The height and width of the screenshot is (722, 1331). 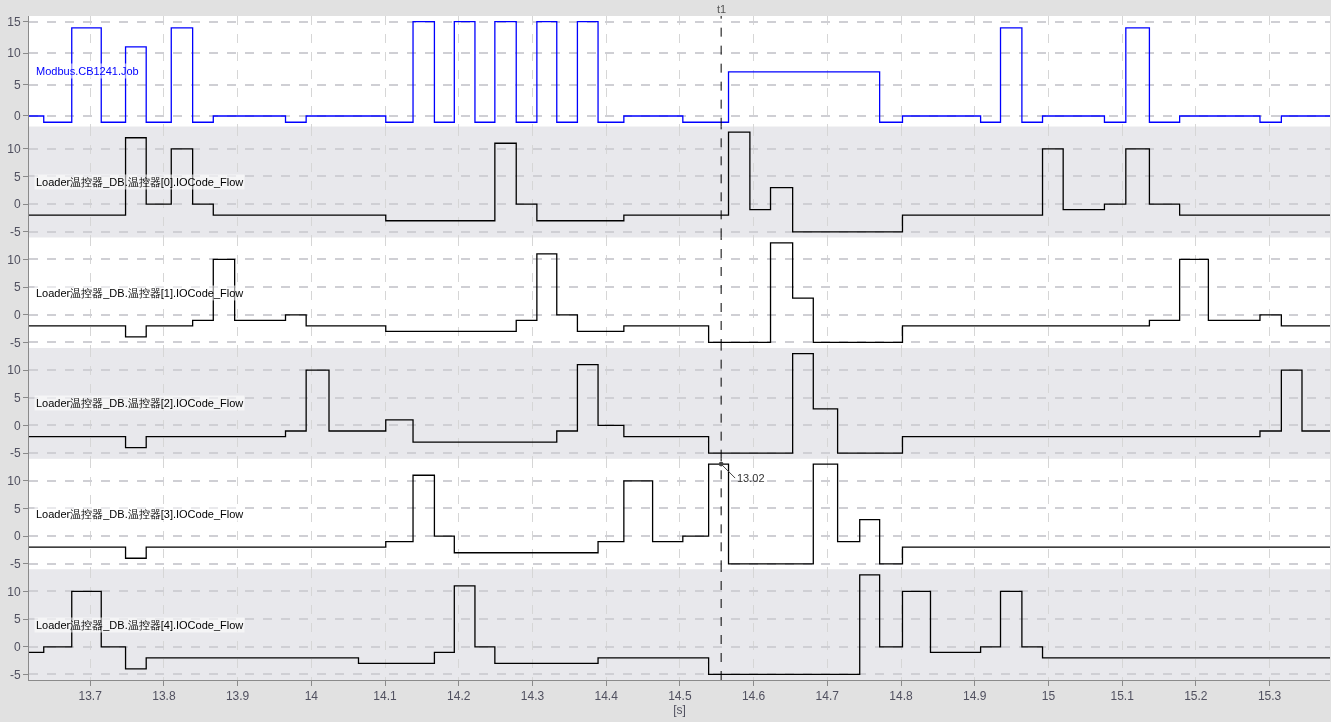 I want to click on x-axis-title: [s], so click(x=679, y=710).